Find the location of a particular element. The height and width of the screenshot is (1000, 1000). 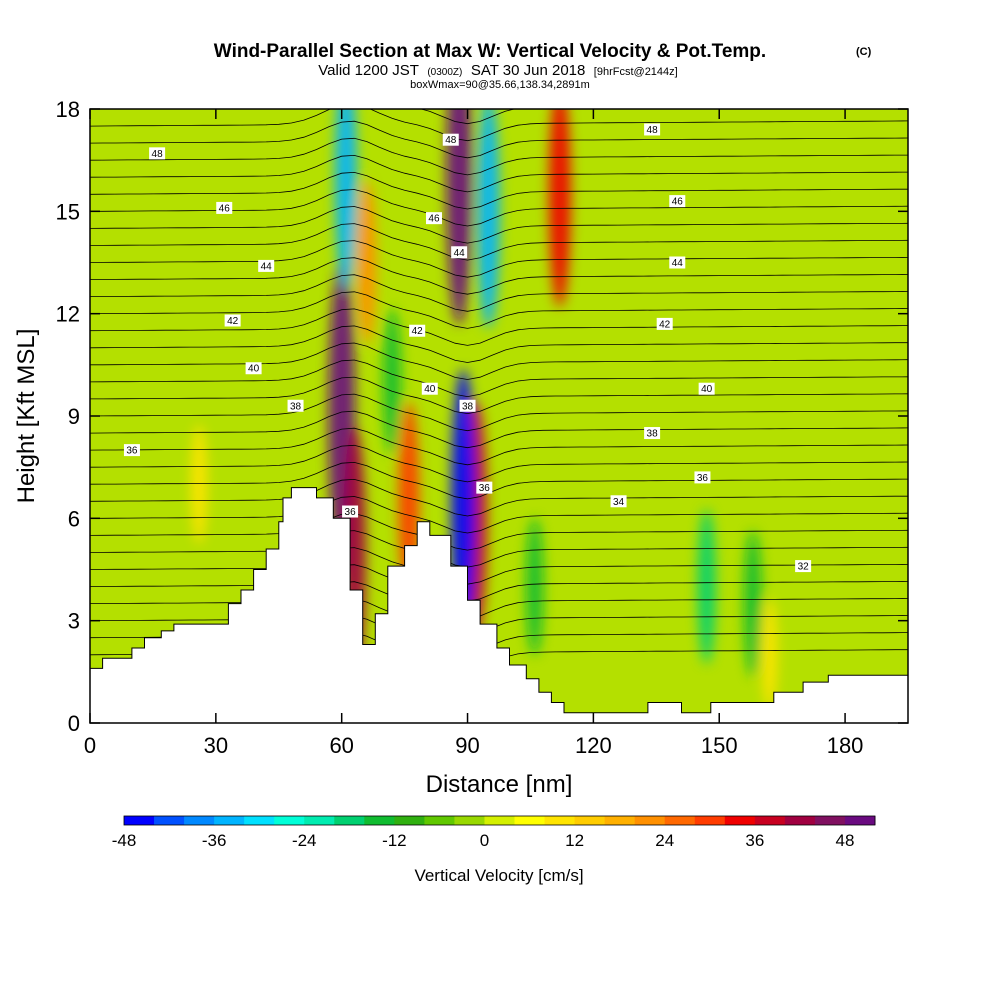

colorbar-tick-label: 36 is located at coordinates (754, 840).